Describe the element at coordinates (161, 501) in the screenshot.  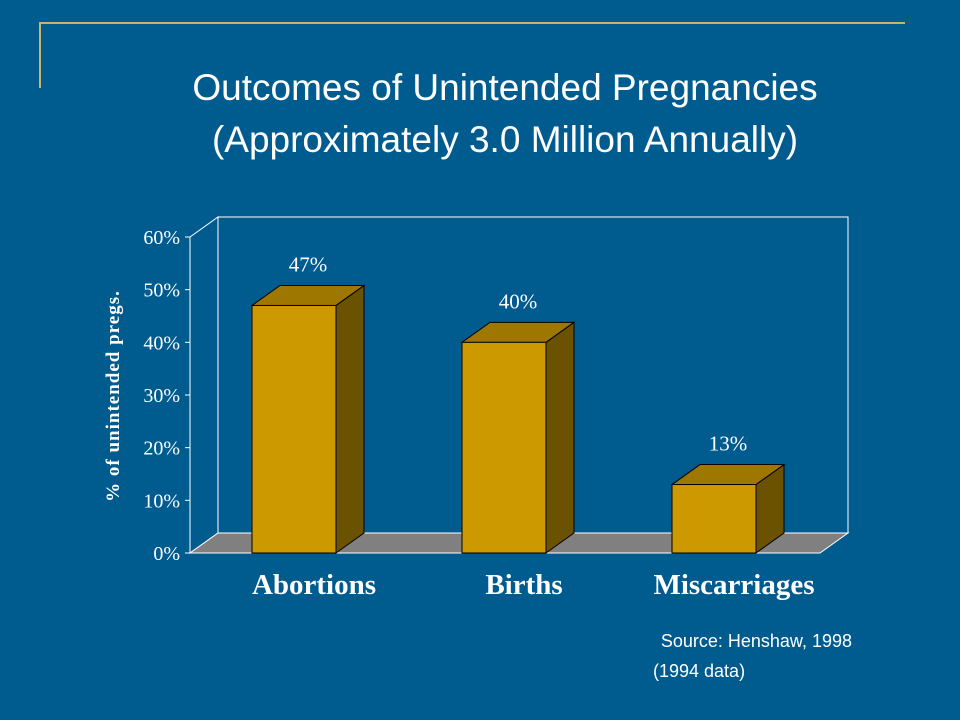
I see `y-tick-label: 10%` at that location.